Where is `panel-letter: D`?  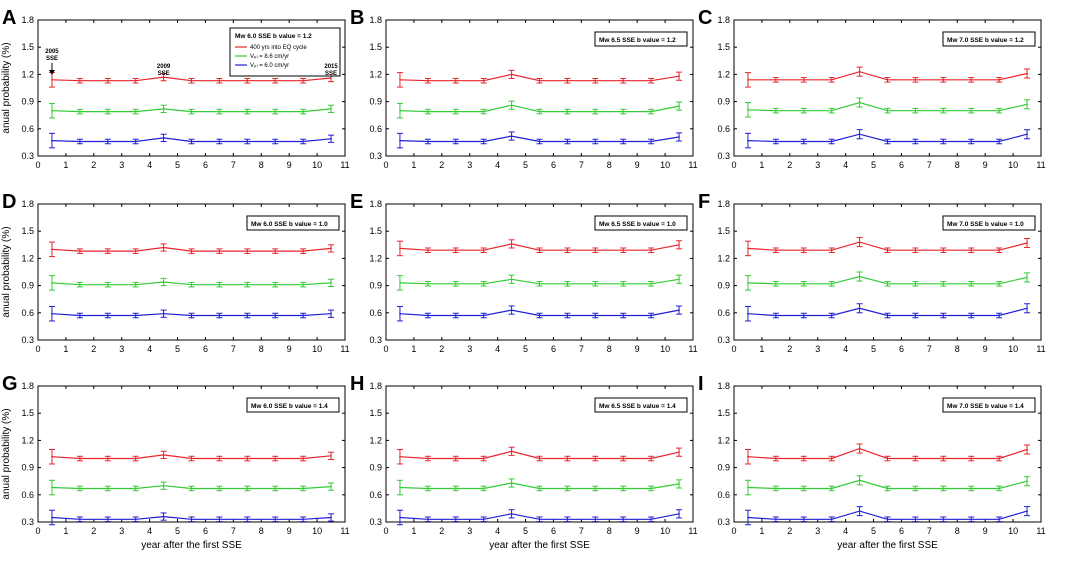 panel-letter: D is located at coordinates (9, 202).